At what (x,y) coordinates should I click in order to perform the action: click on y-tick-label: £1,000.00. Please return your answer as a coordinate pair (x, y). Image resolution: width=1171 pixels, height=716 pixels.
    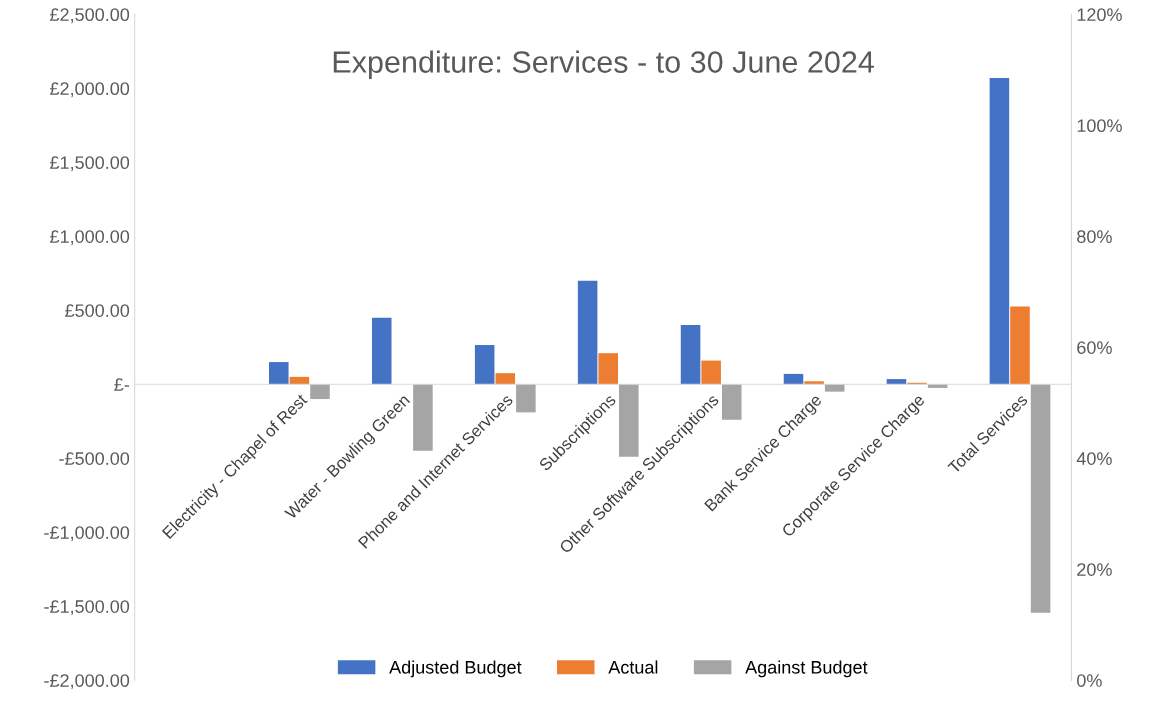
    Looking at the image, I should click on (90, 238).